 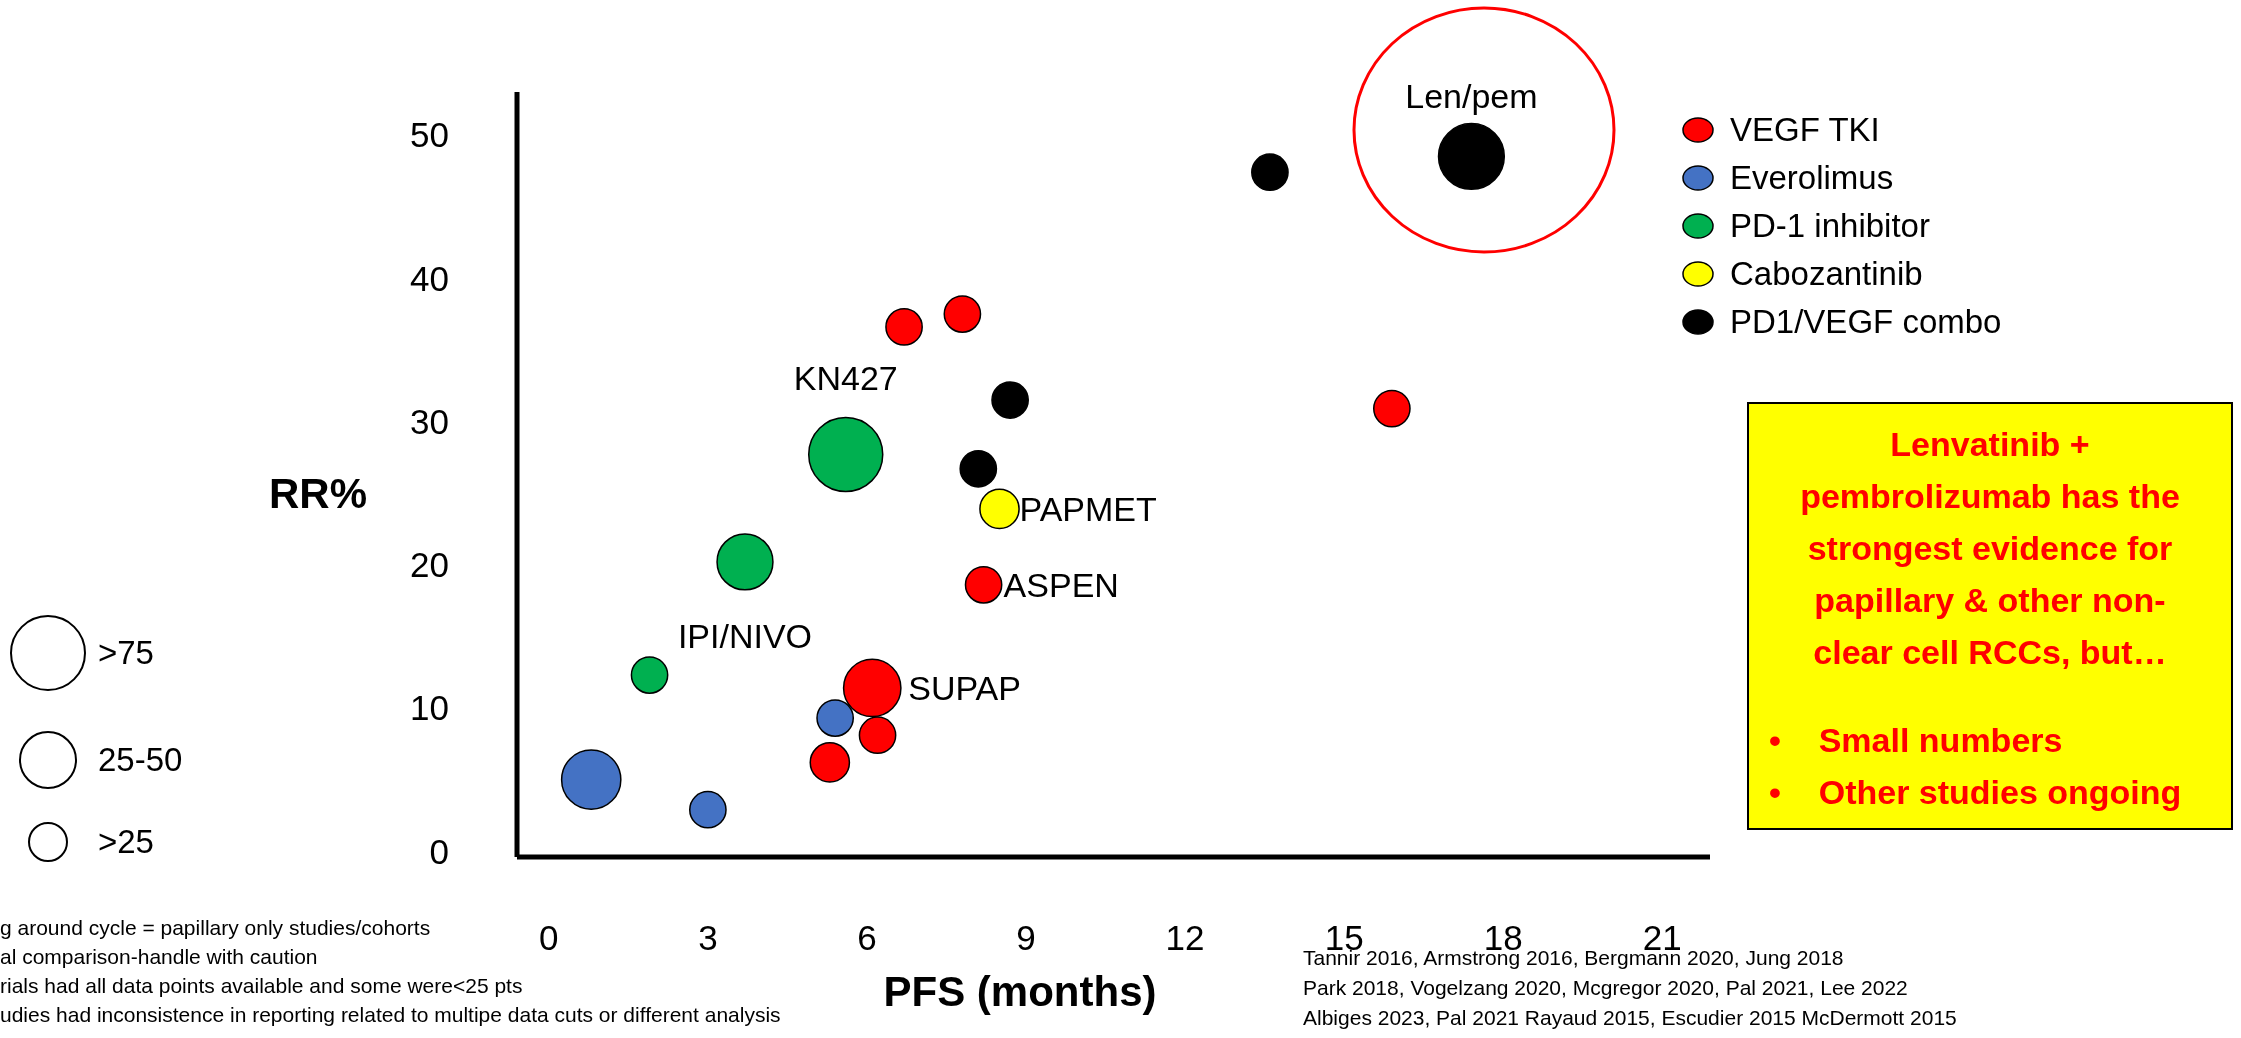 What do you see at coordinates (964, 688) in the screenshot?
I see `annotation: SUPAP` at bounding box center [964, 688].